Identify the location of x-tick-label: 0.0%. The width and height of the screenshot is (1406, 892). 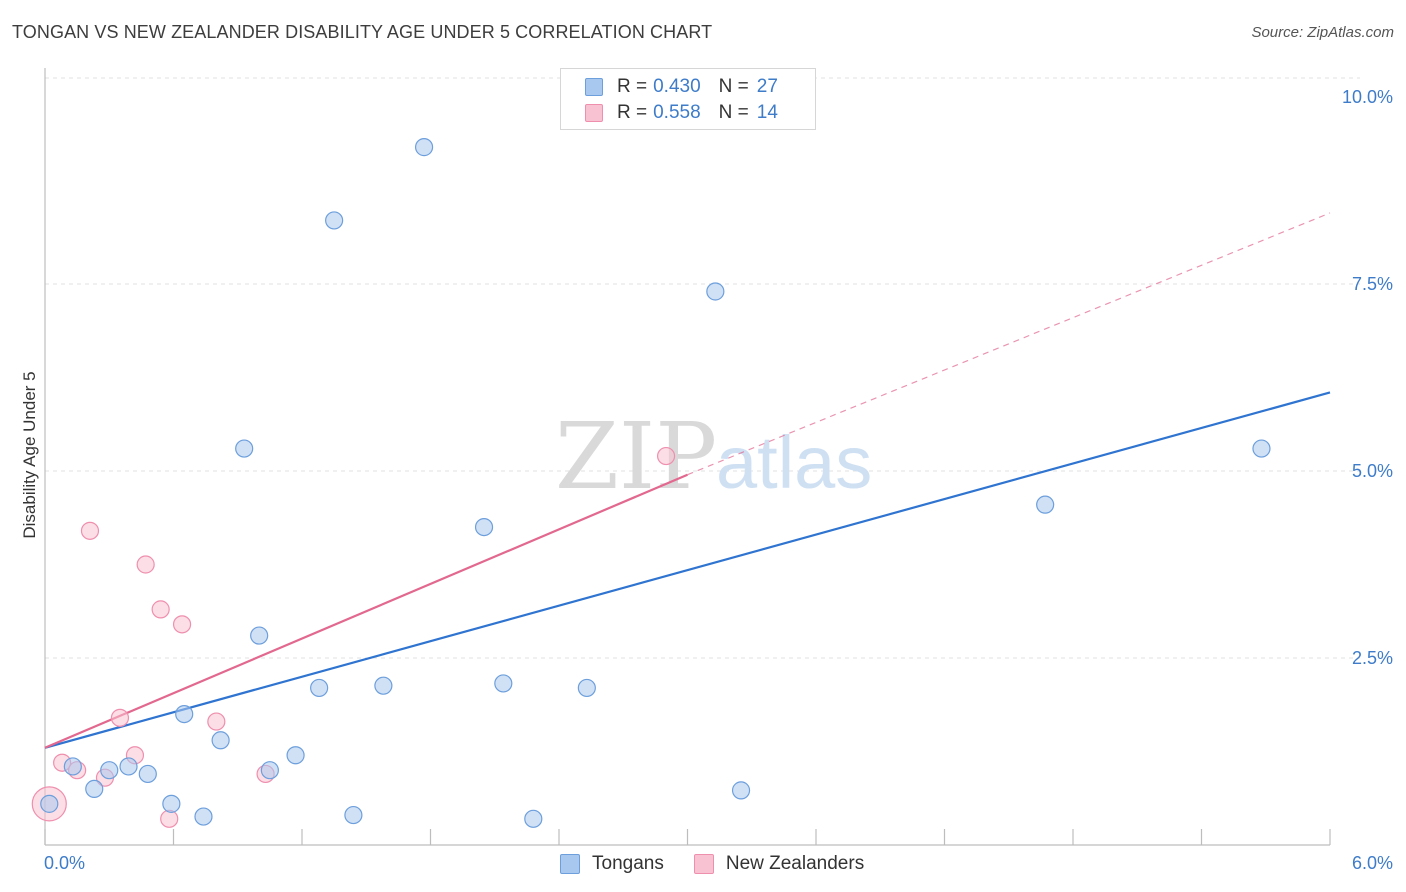
(64, 863).